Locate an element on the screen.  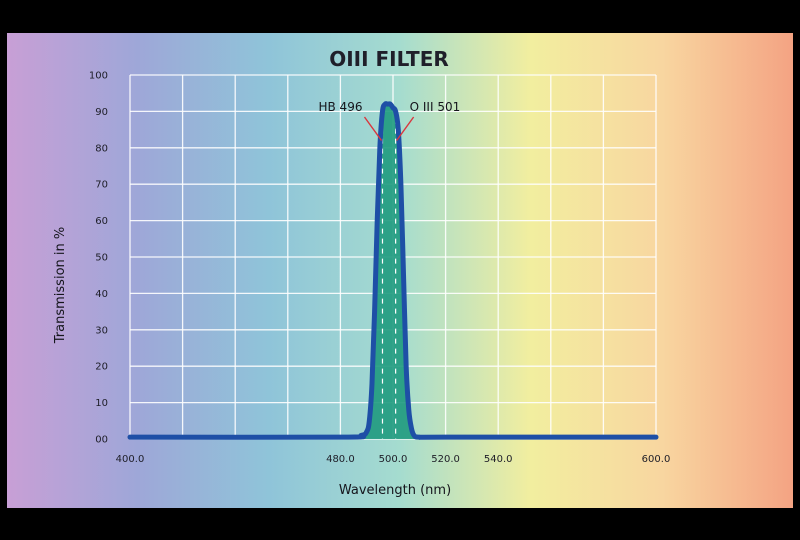
y-tick-label: 90 is located at coordinates (101, 112).